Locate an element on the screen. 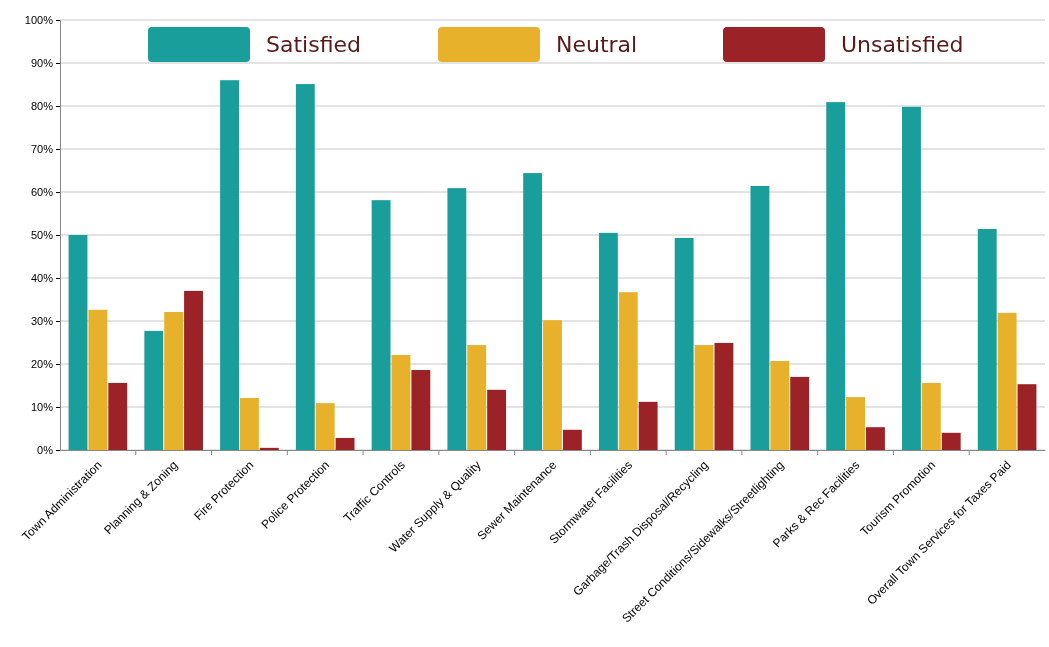 This screenshot has width=1049, height=647. y-tick-label: 20% is located at coordinates (42, 364).